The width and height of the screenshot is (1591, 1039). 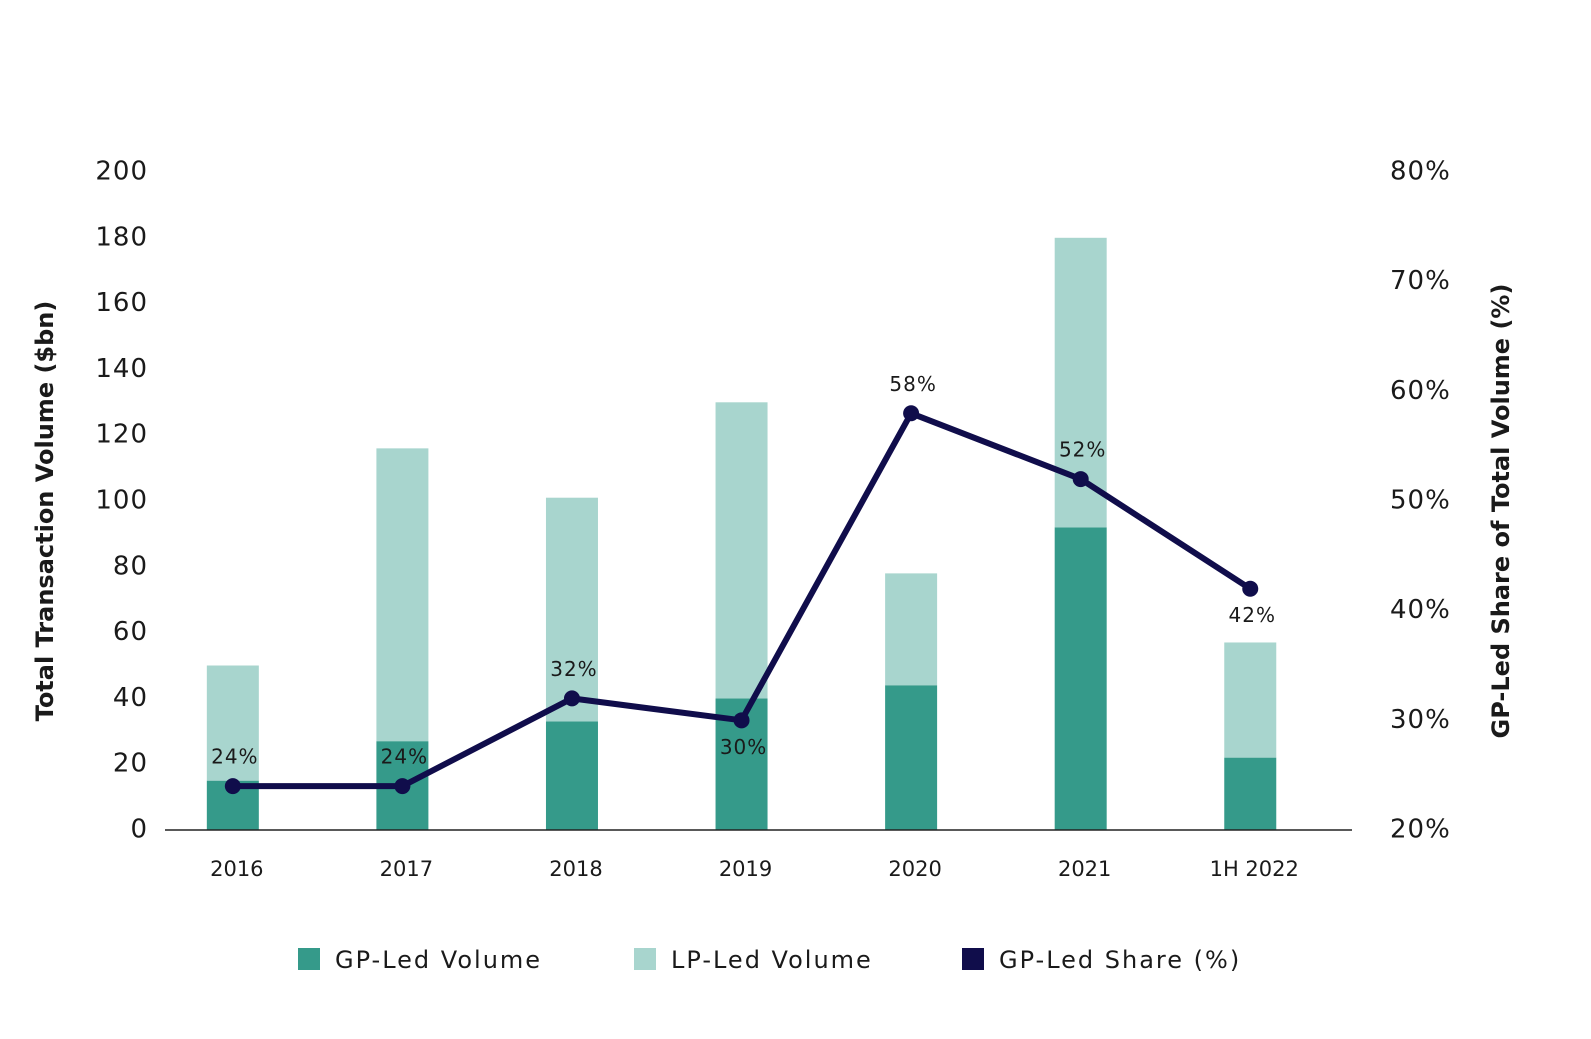 I want to click on x-tick-label: 2020, so click(x=914, y=869).